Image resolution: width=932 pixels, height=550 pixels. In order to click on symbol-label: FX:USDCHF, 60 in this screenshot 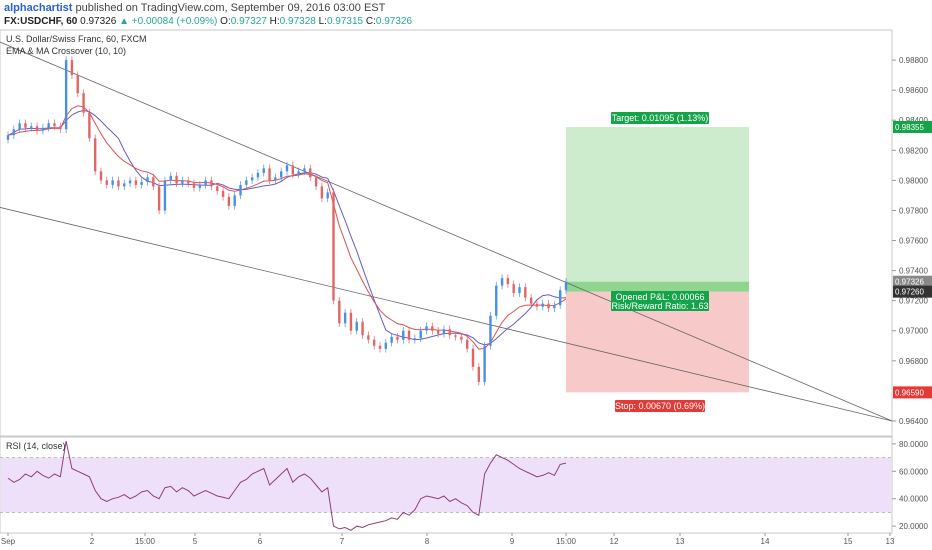, I will do `click(41, 21)`.